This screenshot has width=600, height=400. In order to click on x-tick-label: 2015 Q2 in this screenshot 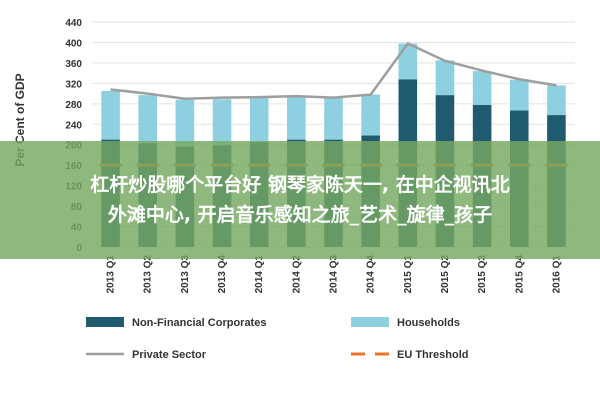, I will do `click(445, 274)`.